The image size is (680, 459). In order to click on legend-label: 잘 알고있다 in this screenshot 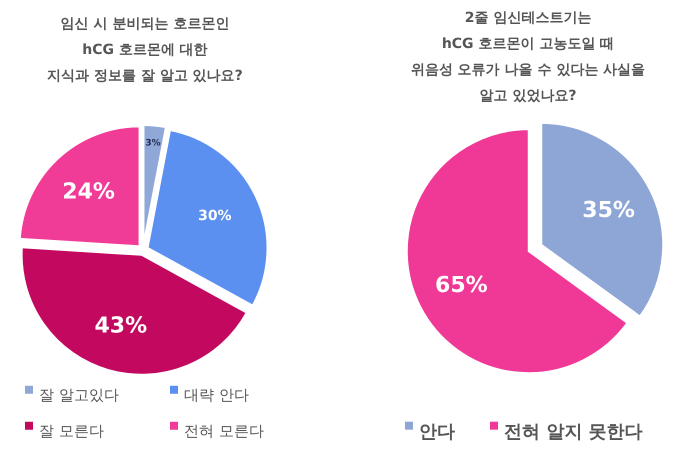, I will do `click(79, 395)`.